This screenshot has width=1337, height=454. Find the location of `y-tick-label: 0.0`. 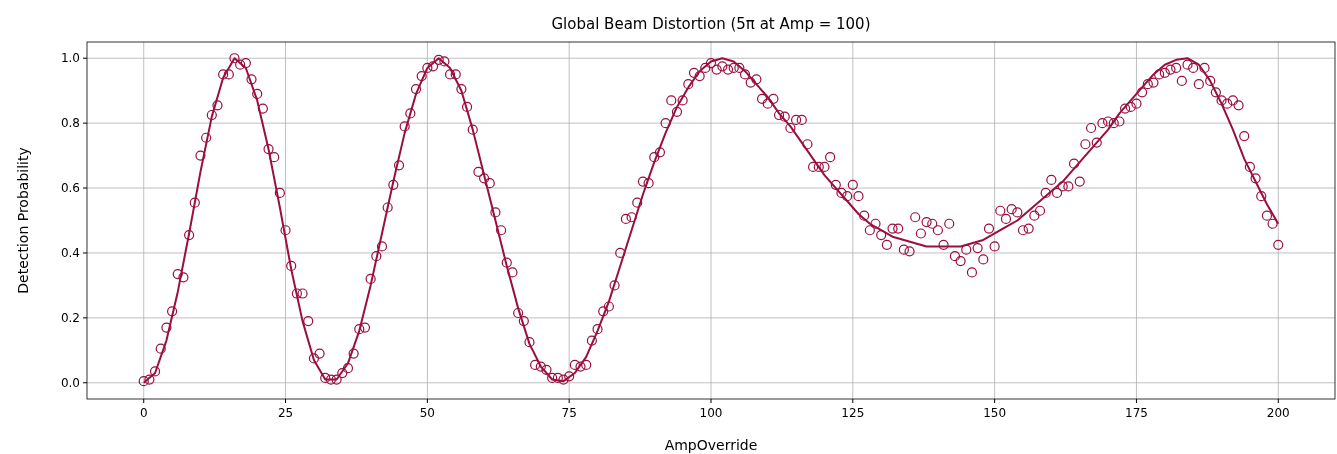

y-tick-label: 0.0 is located at coordinates (70, 382).